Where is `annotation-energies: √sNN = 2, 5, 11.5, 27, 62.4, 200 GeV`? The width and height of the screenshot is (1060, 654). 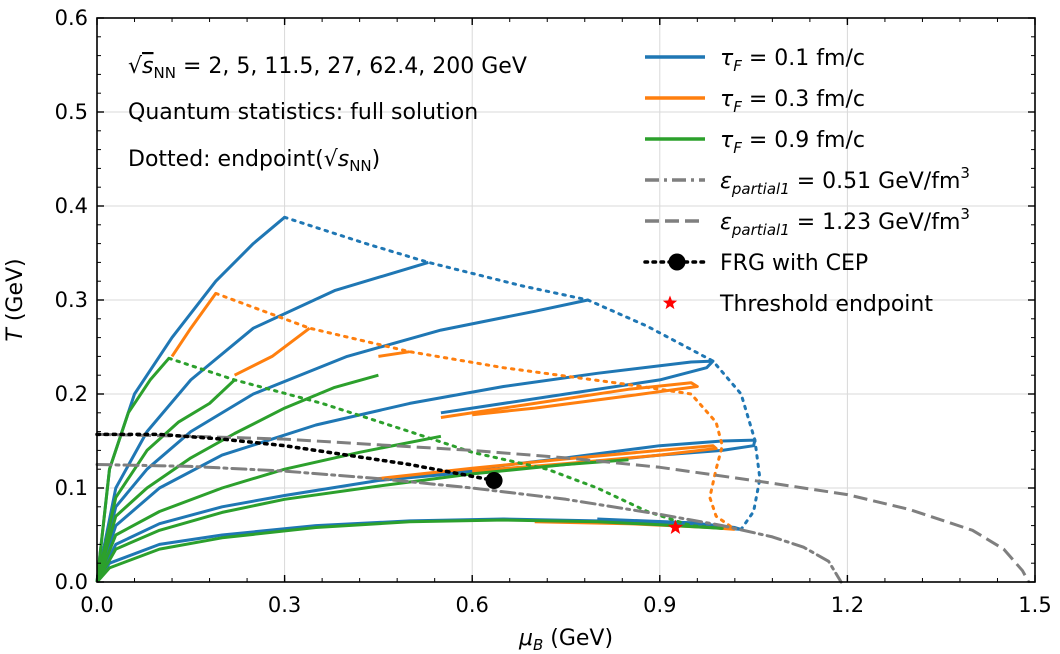 annotation-energies: √sNN = 2, 5, 11.5, 27, 62.4, 200 GeV is located at coordinates (327, 68).